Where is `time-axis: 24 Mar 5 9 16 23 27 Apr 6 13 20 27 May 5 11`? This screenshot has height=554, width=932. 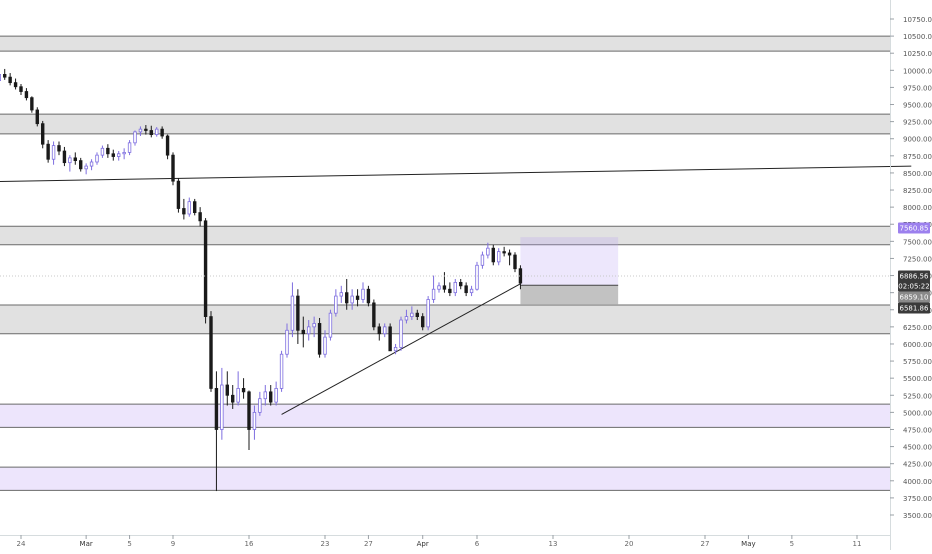 time-axis: 24 Mar 5 9 16 23 27 Apr 6 13 20 27 May 5 11 is located at coordinates (445, 541).